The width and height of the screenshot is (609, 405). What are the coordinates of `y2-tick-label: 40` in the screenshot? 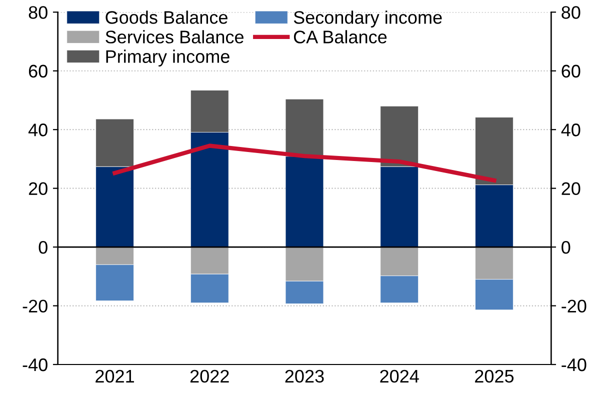 It's located at (570, 130).